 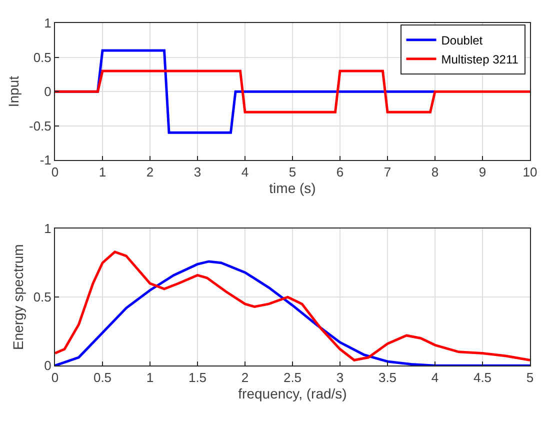 I want to click on x-axis-title: time (s), so click(x=292, y=188).